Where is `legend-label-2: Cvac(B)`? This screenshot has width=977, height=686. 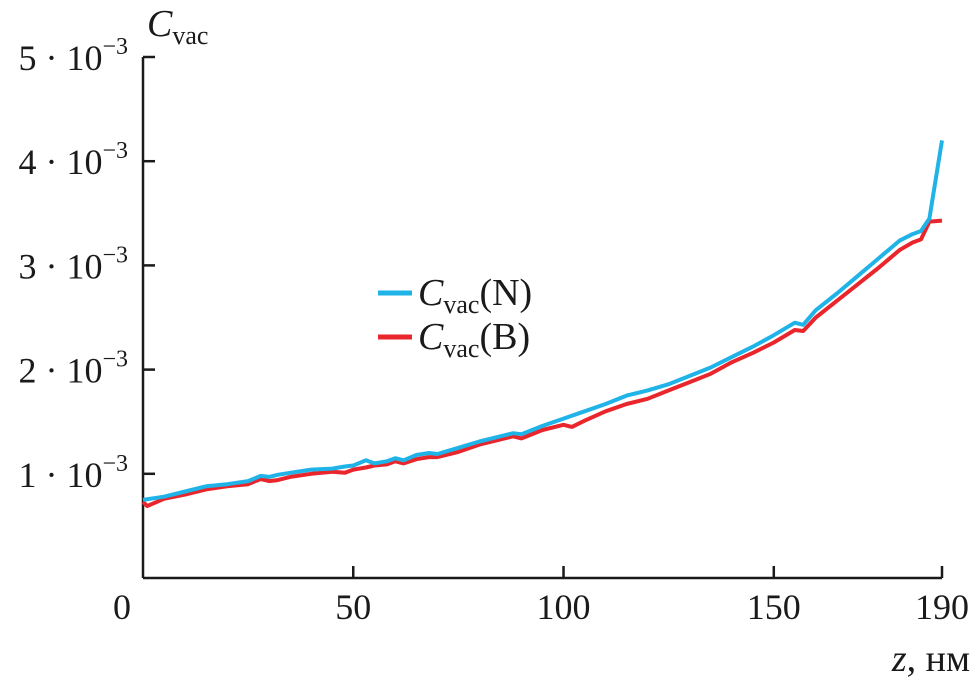
legend-label-2: Cvac(B) is located at coordinates (474, 339).